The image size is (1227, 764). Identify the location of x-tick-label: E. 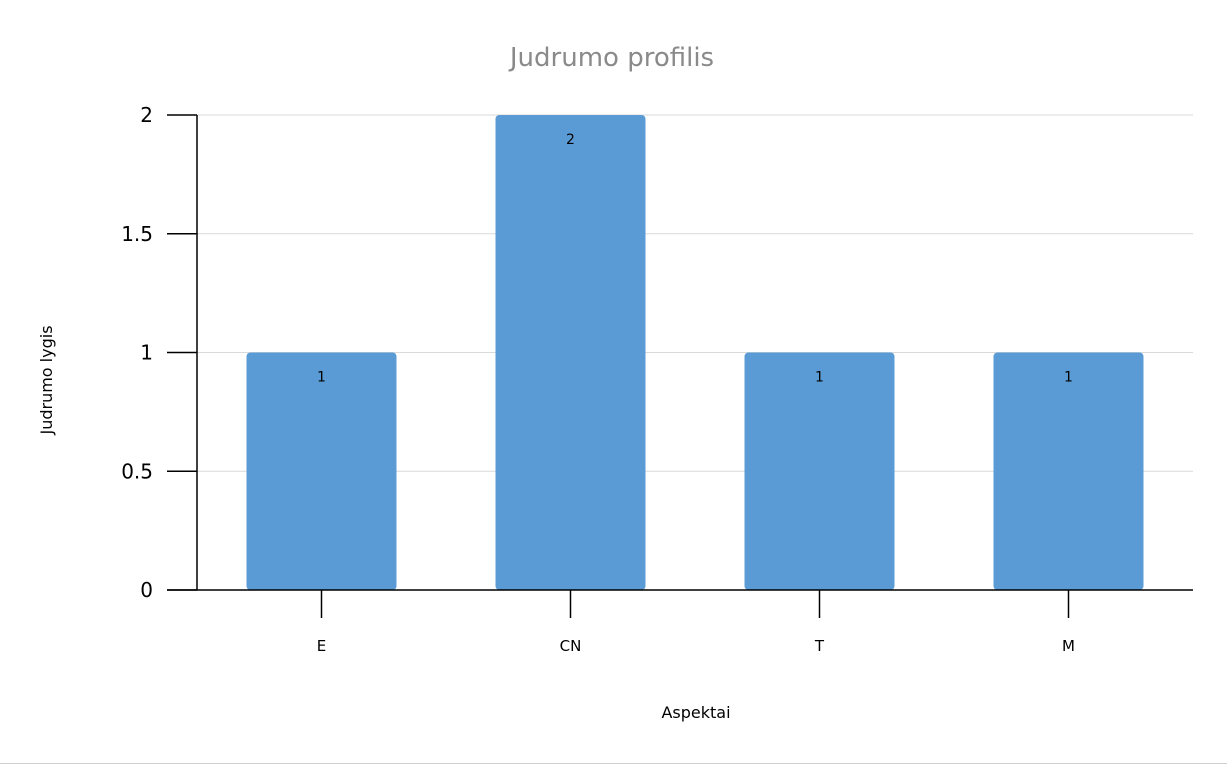
(321, 646).